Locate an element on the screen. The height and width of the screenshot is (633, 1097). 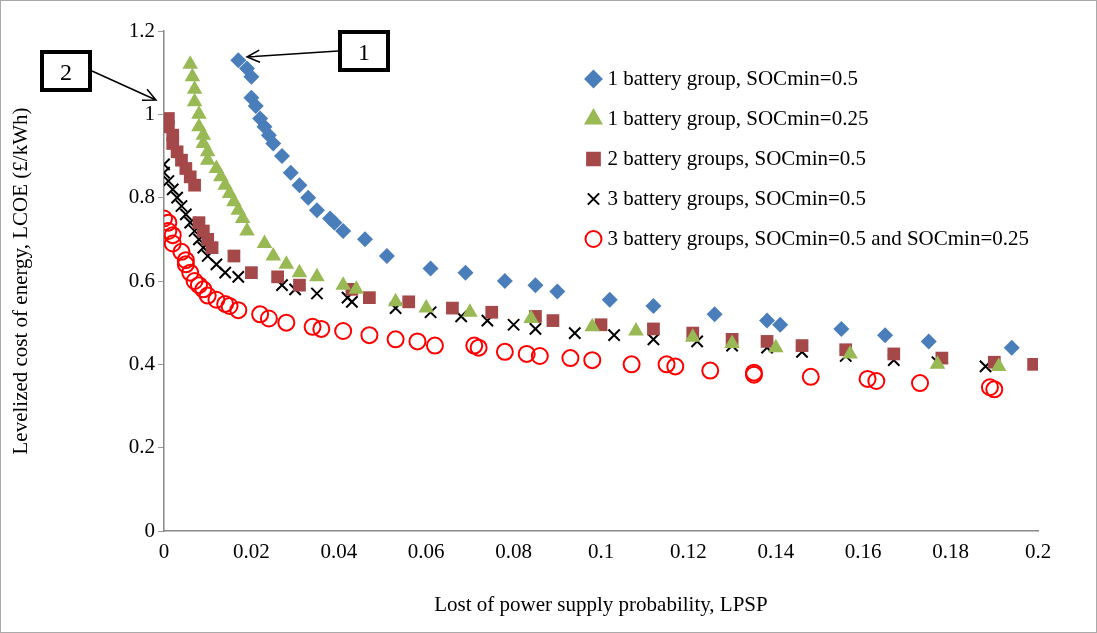
x-tick-label: 0.12 is located at coordinates (688, 551).